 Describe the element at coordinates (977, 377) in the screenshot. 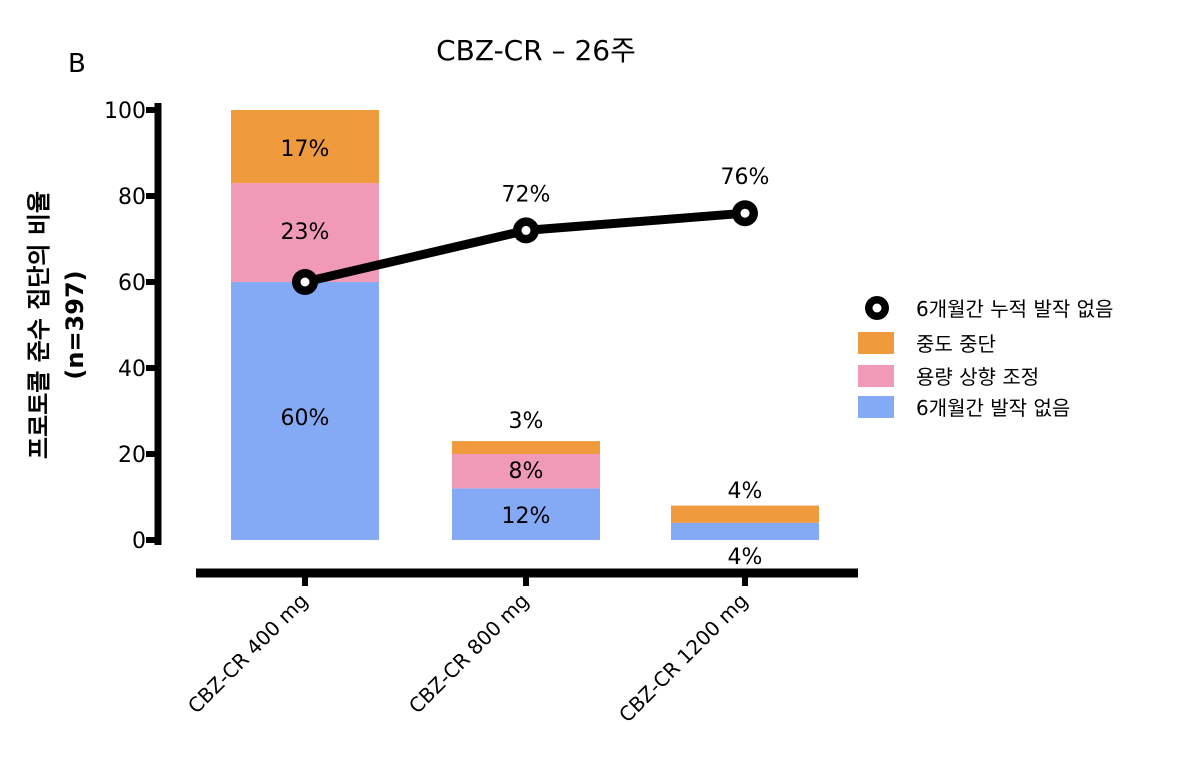

I see `legend-label: 용량 상향 조정` at that location.